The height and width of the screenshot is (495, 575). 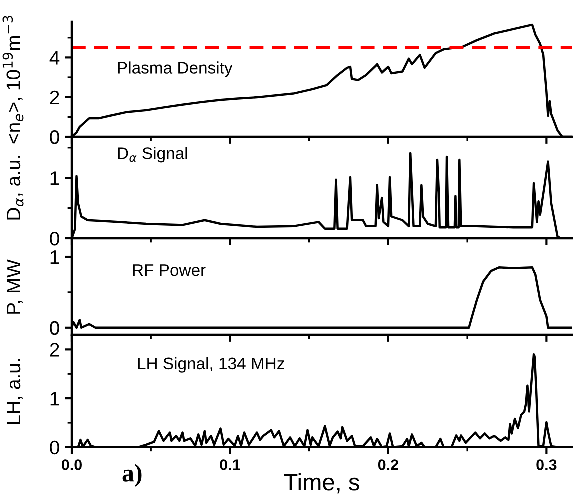 I want to click on y-axis-title: <n$_{e}$>, 10$^{19}$m$^{−3}$, so click(x=13, y=80).